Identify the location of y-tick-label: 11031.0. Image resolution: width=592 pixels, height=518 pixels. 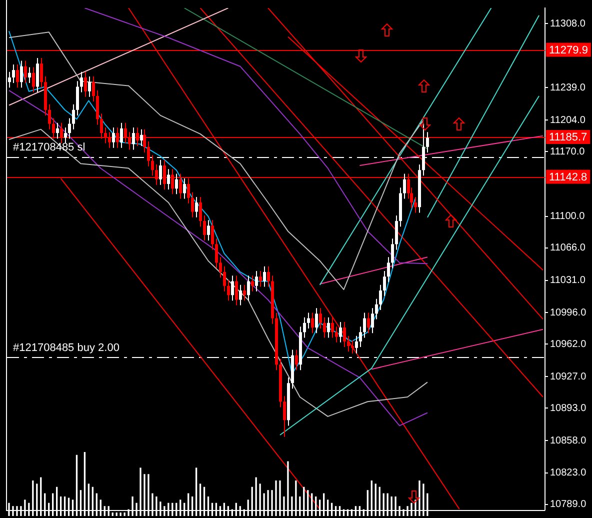
(568, 280).